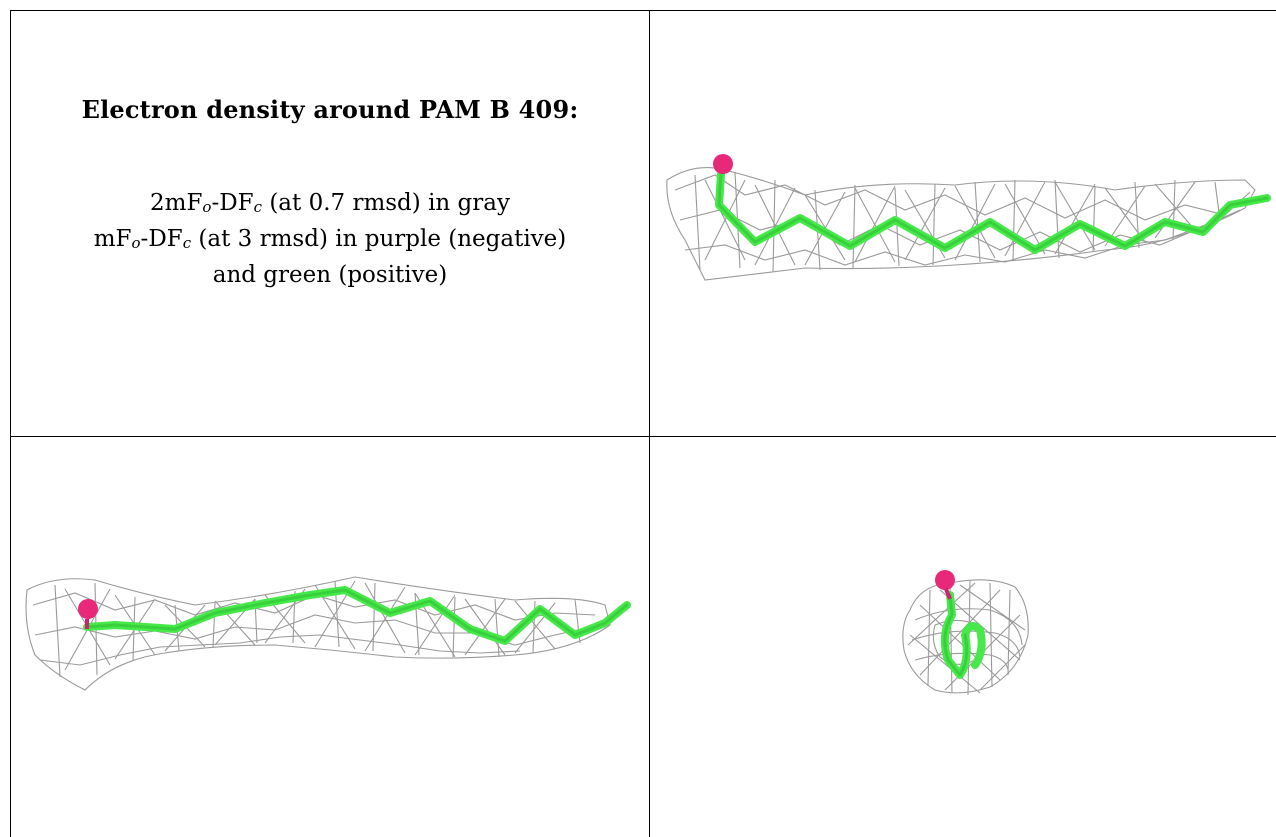 The width and height of the screenshot is (1276, 837). Describe the element at coordinates (330, 109) in the screenshot. I see `caption-title: Electron density around PAM B 409:` at that location.